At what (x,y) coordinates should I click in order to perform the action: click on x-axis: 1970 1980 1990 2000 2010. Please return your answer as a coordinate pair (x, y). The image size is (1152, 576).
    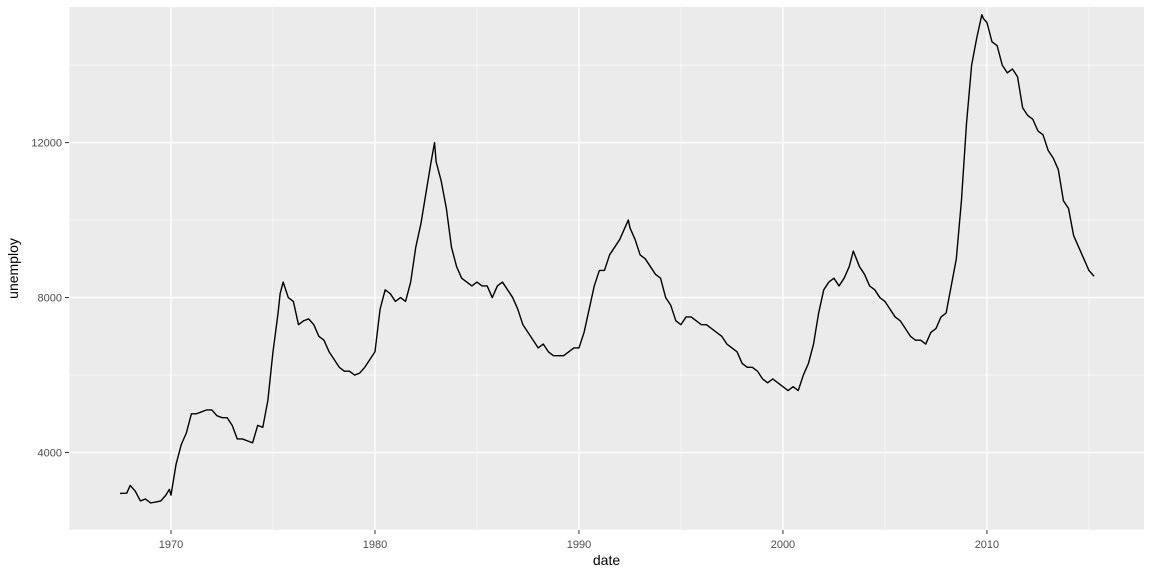
    Looking at the image, I should click on (579, 540).